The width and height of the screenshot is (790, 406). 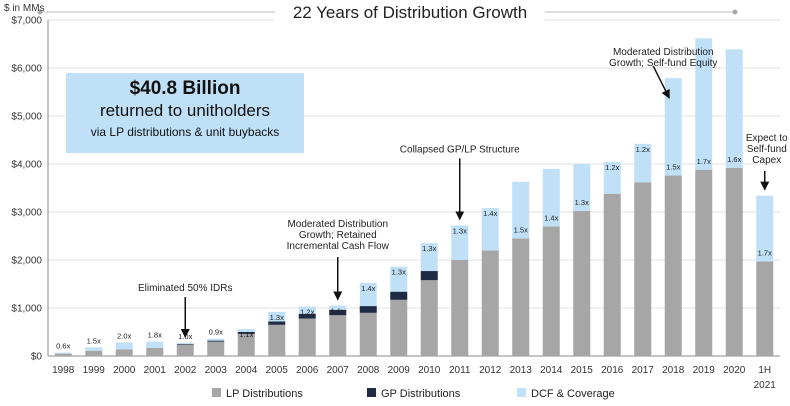 What do you see at coordinates (767, 138) in the screenshot?
I see `annotation-text: Expect to` at bounding box center [767, 138].